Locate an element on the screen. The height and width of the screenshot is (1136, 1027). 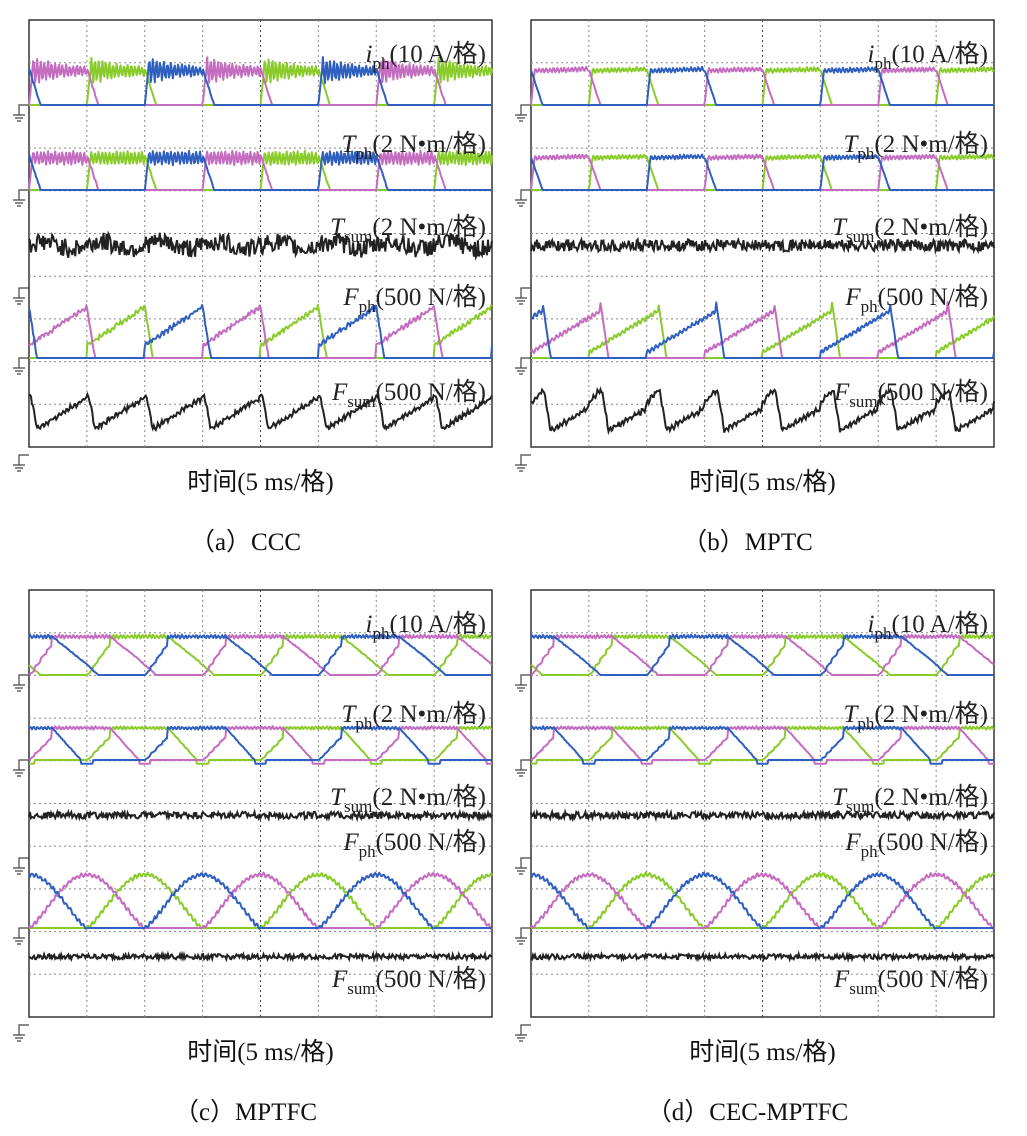
subfigure-caption: （a）CCC is located at coordinates (245, 542).